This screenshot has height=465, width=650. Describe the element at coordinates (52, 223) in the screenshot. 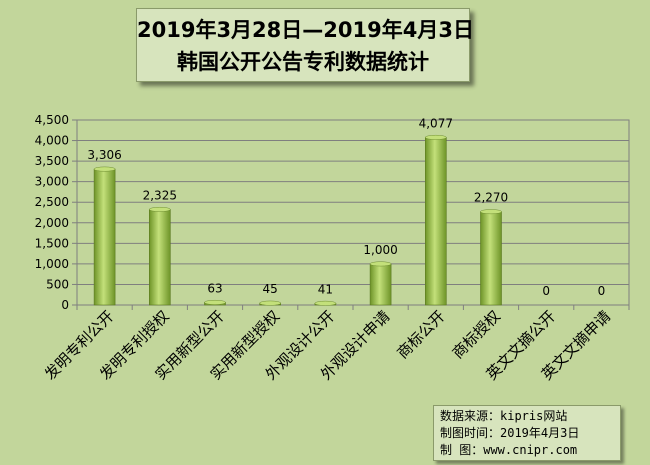

I see `y-tick-label: 2,000` at that location.